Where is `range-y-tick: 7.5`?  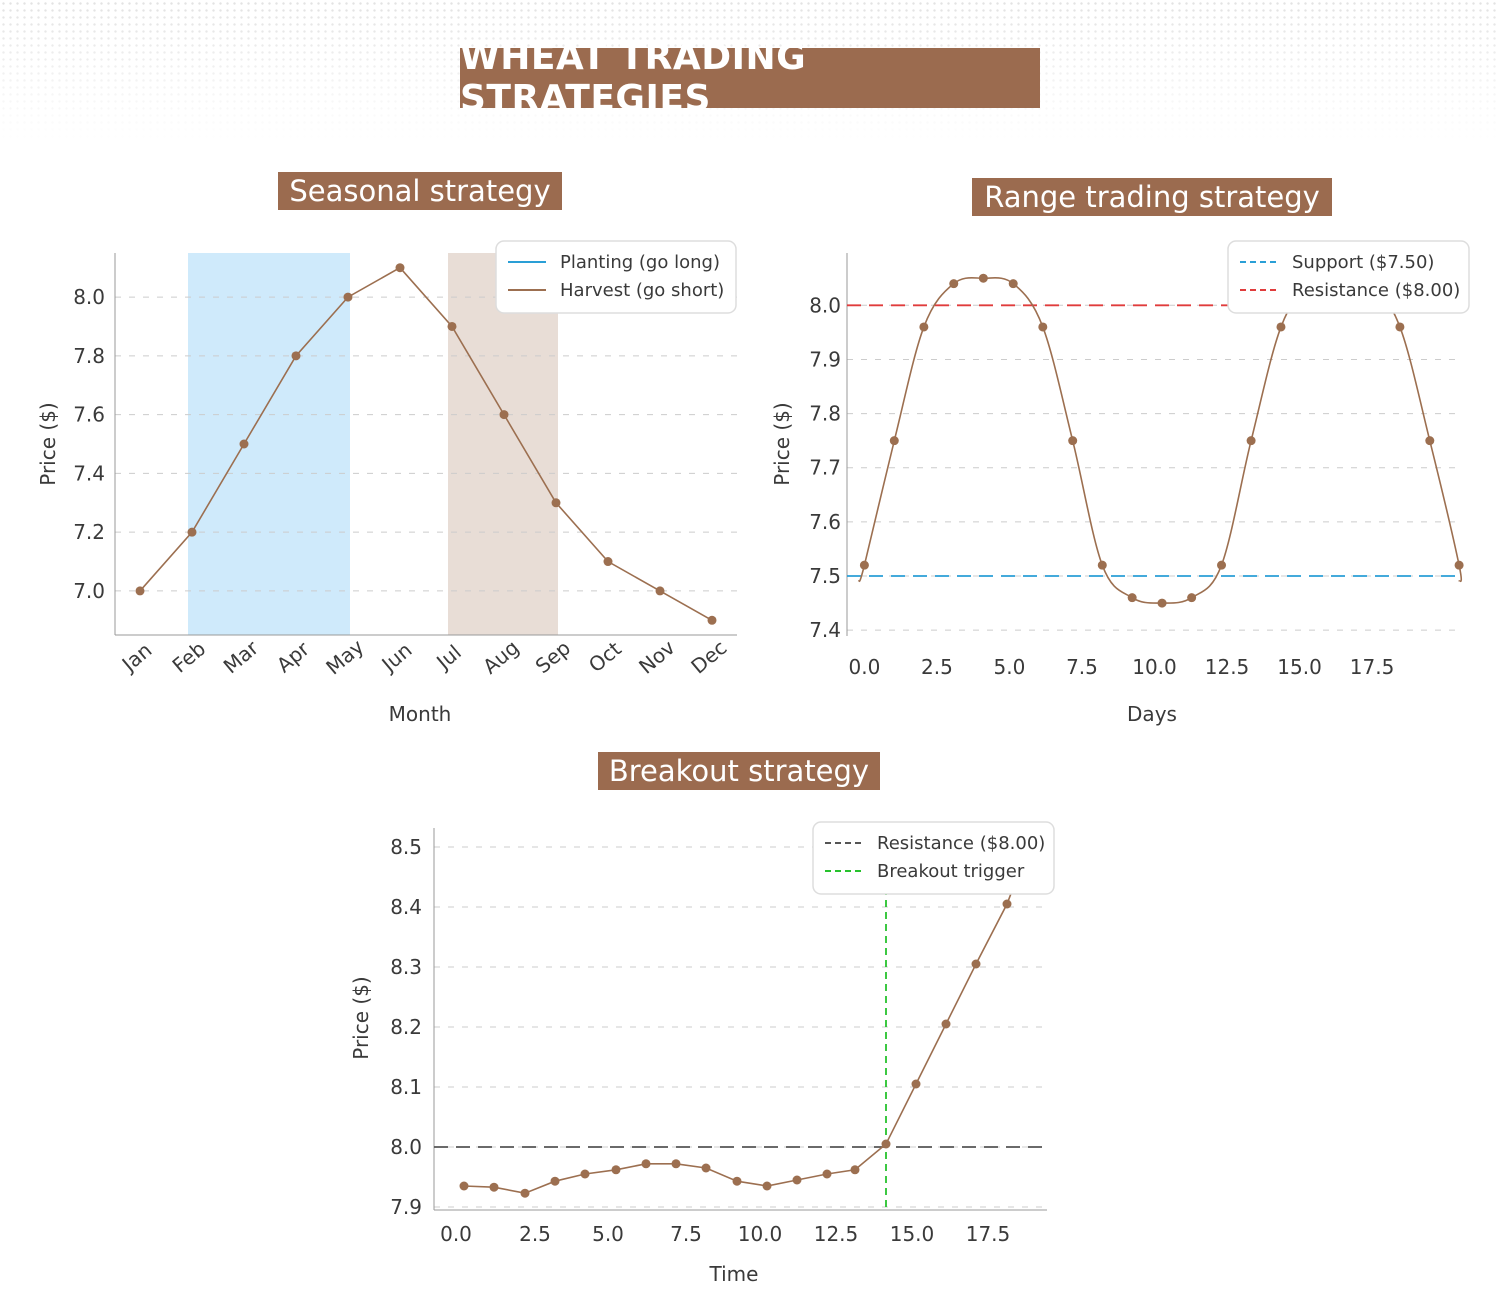
range-y-tick: 7.5 is located at coordinates (825, 576).